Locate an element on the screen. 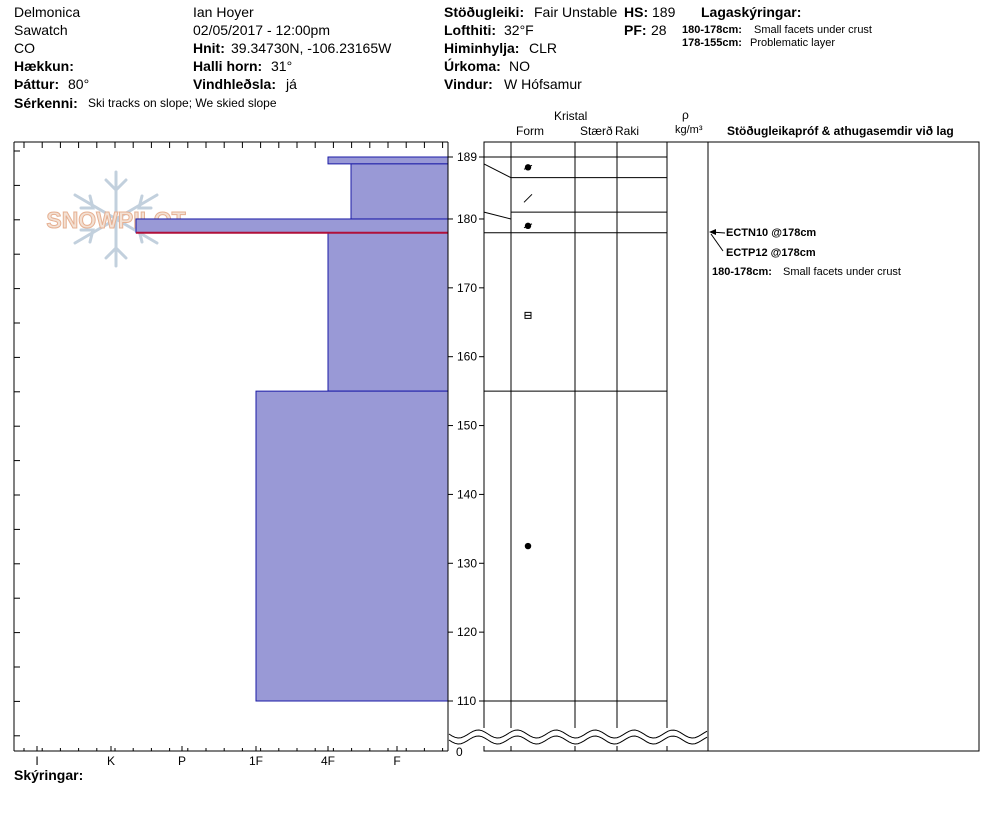 Image resolution: width=994 pixels, height=840 pixels. crystal-header: Kristal is located at coordinates (571, 116).